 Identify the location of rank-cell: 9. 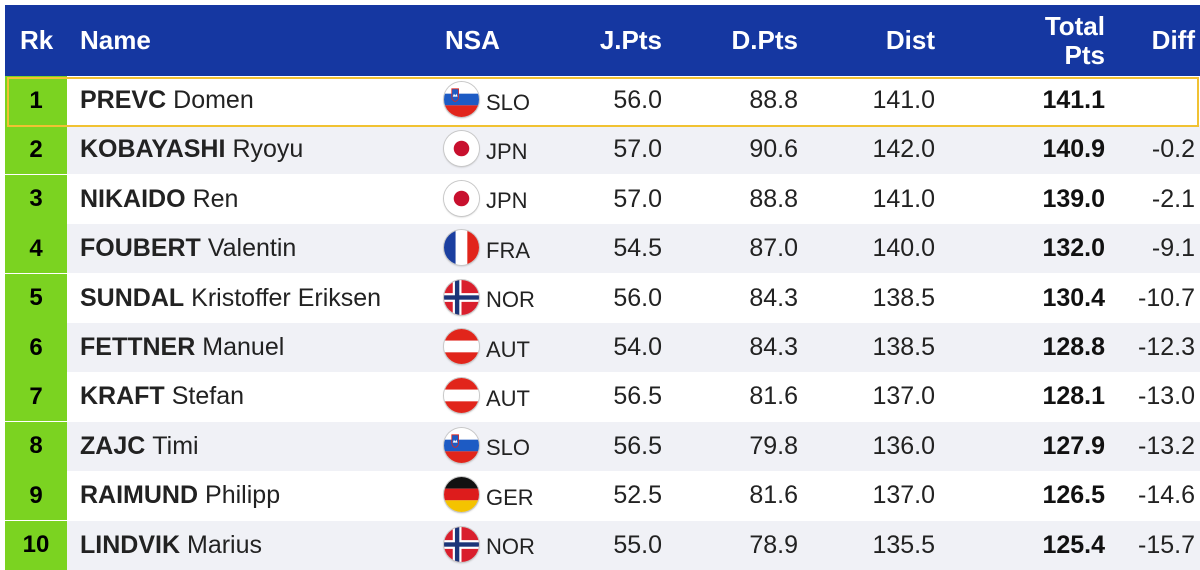
(36, 496).